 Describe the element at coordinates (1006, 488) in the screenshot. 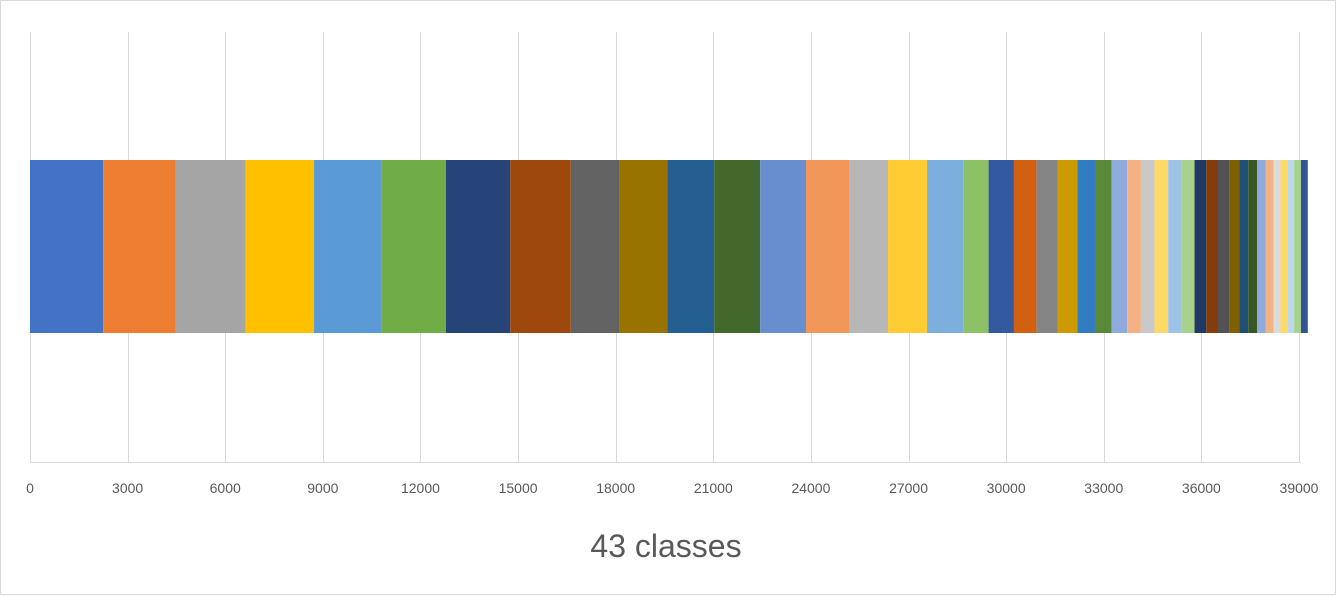

I see `x-tick-label-10: 30000` at that location.